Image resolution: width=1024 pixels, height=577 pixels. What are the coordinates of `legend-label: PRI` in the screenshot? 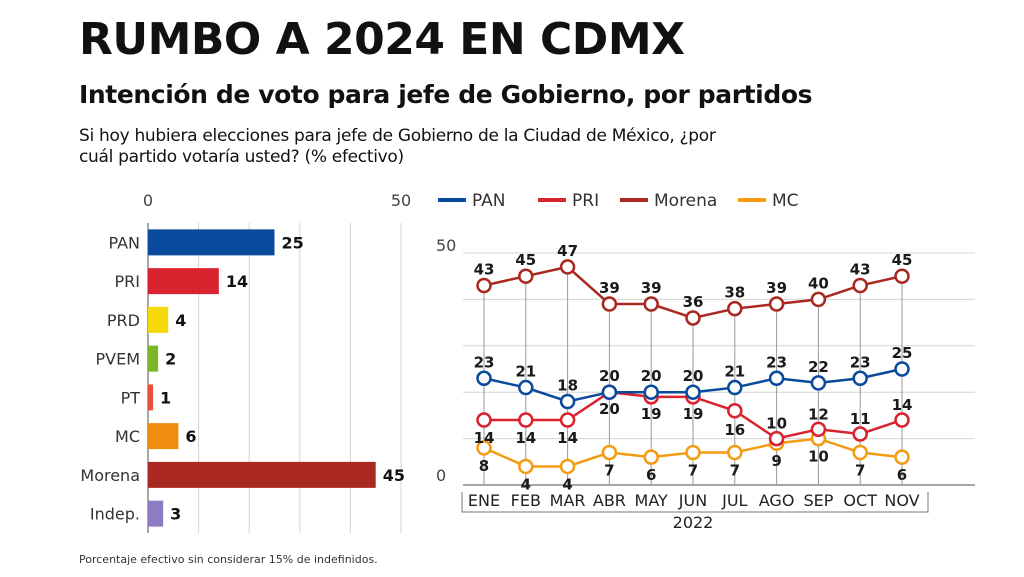 It's located at (585, 201).